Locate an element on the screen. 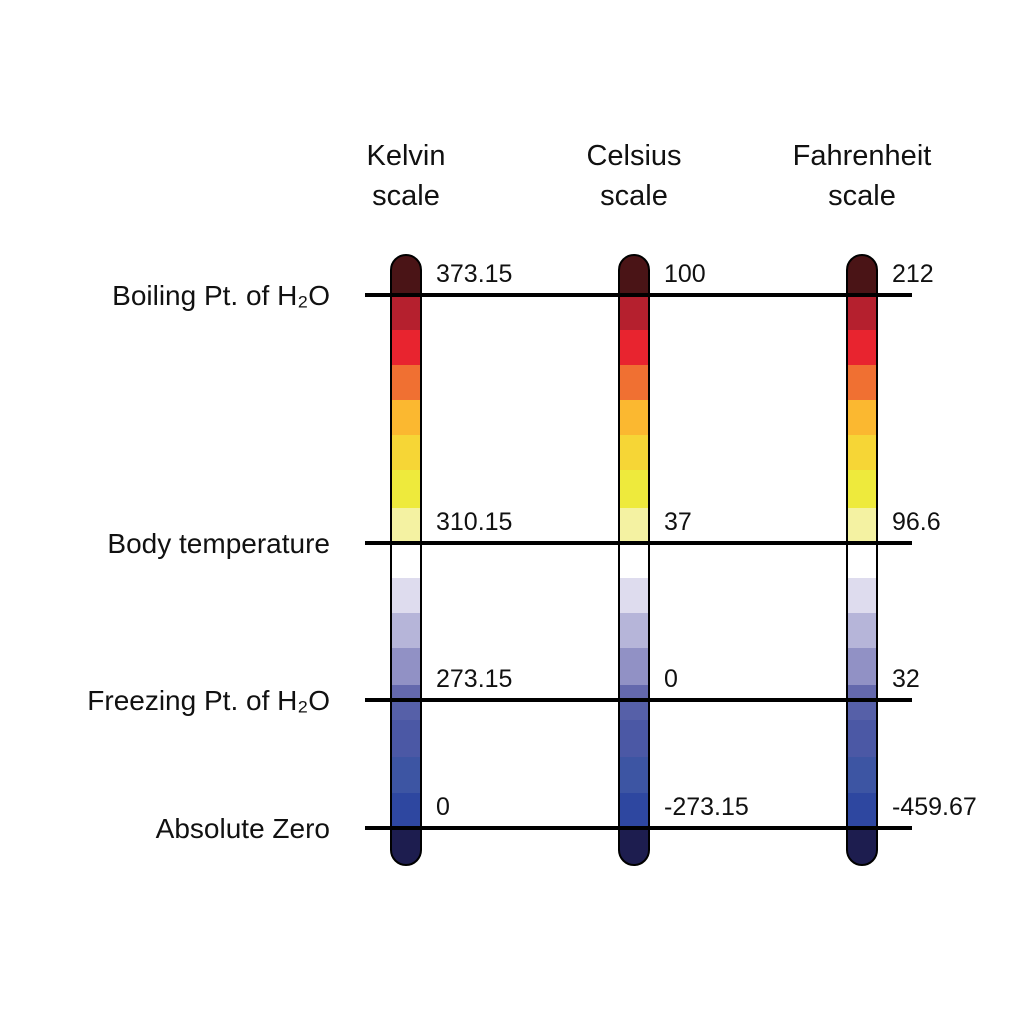 This screenshot has height=1024, width=1024. value-label: 273.15 is located at coordinates (474, 679).